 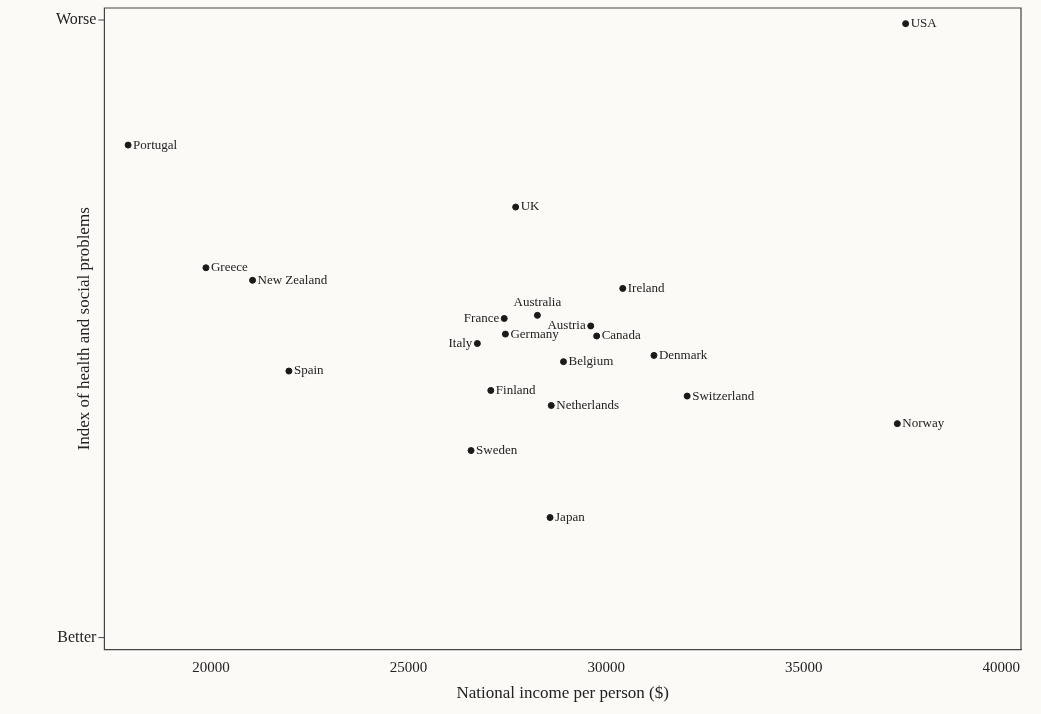 I want to click on annotation: Japan, so click(x=570, y=516).